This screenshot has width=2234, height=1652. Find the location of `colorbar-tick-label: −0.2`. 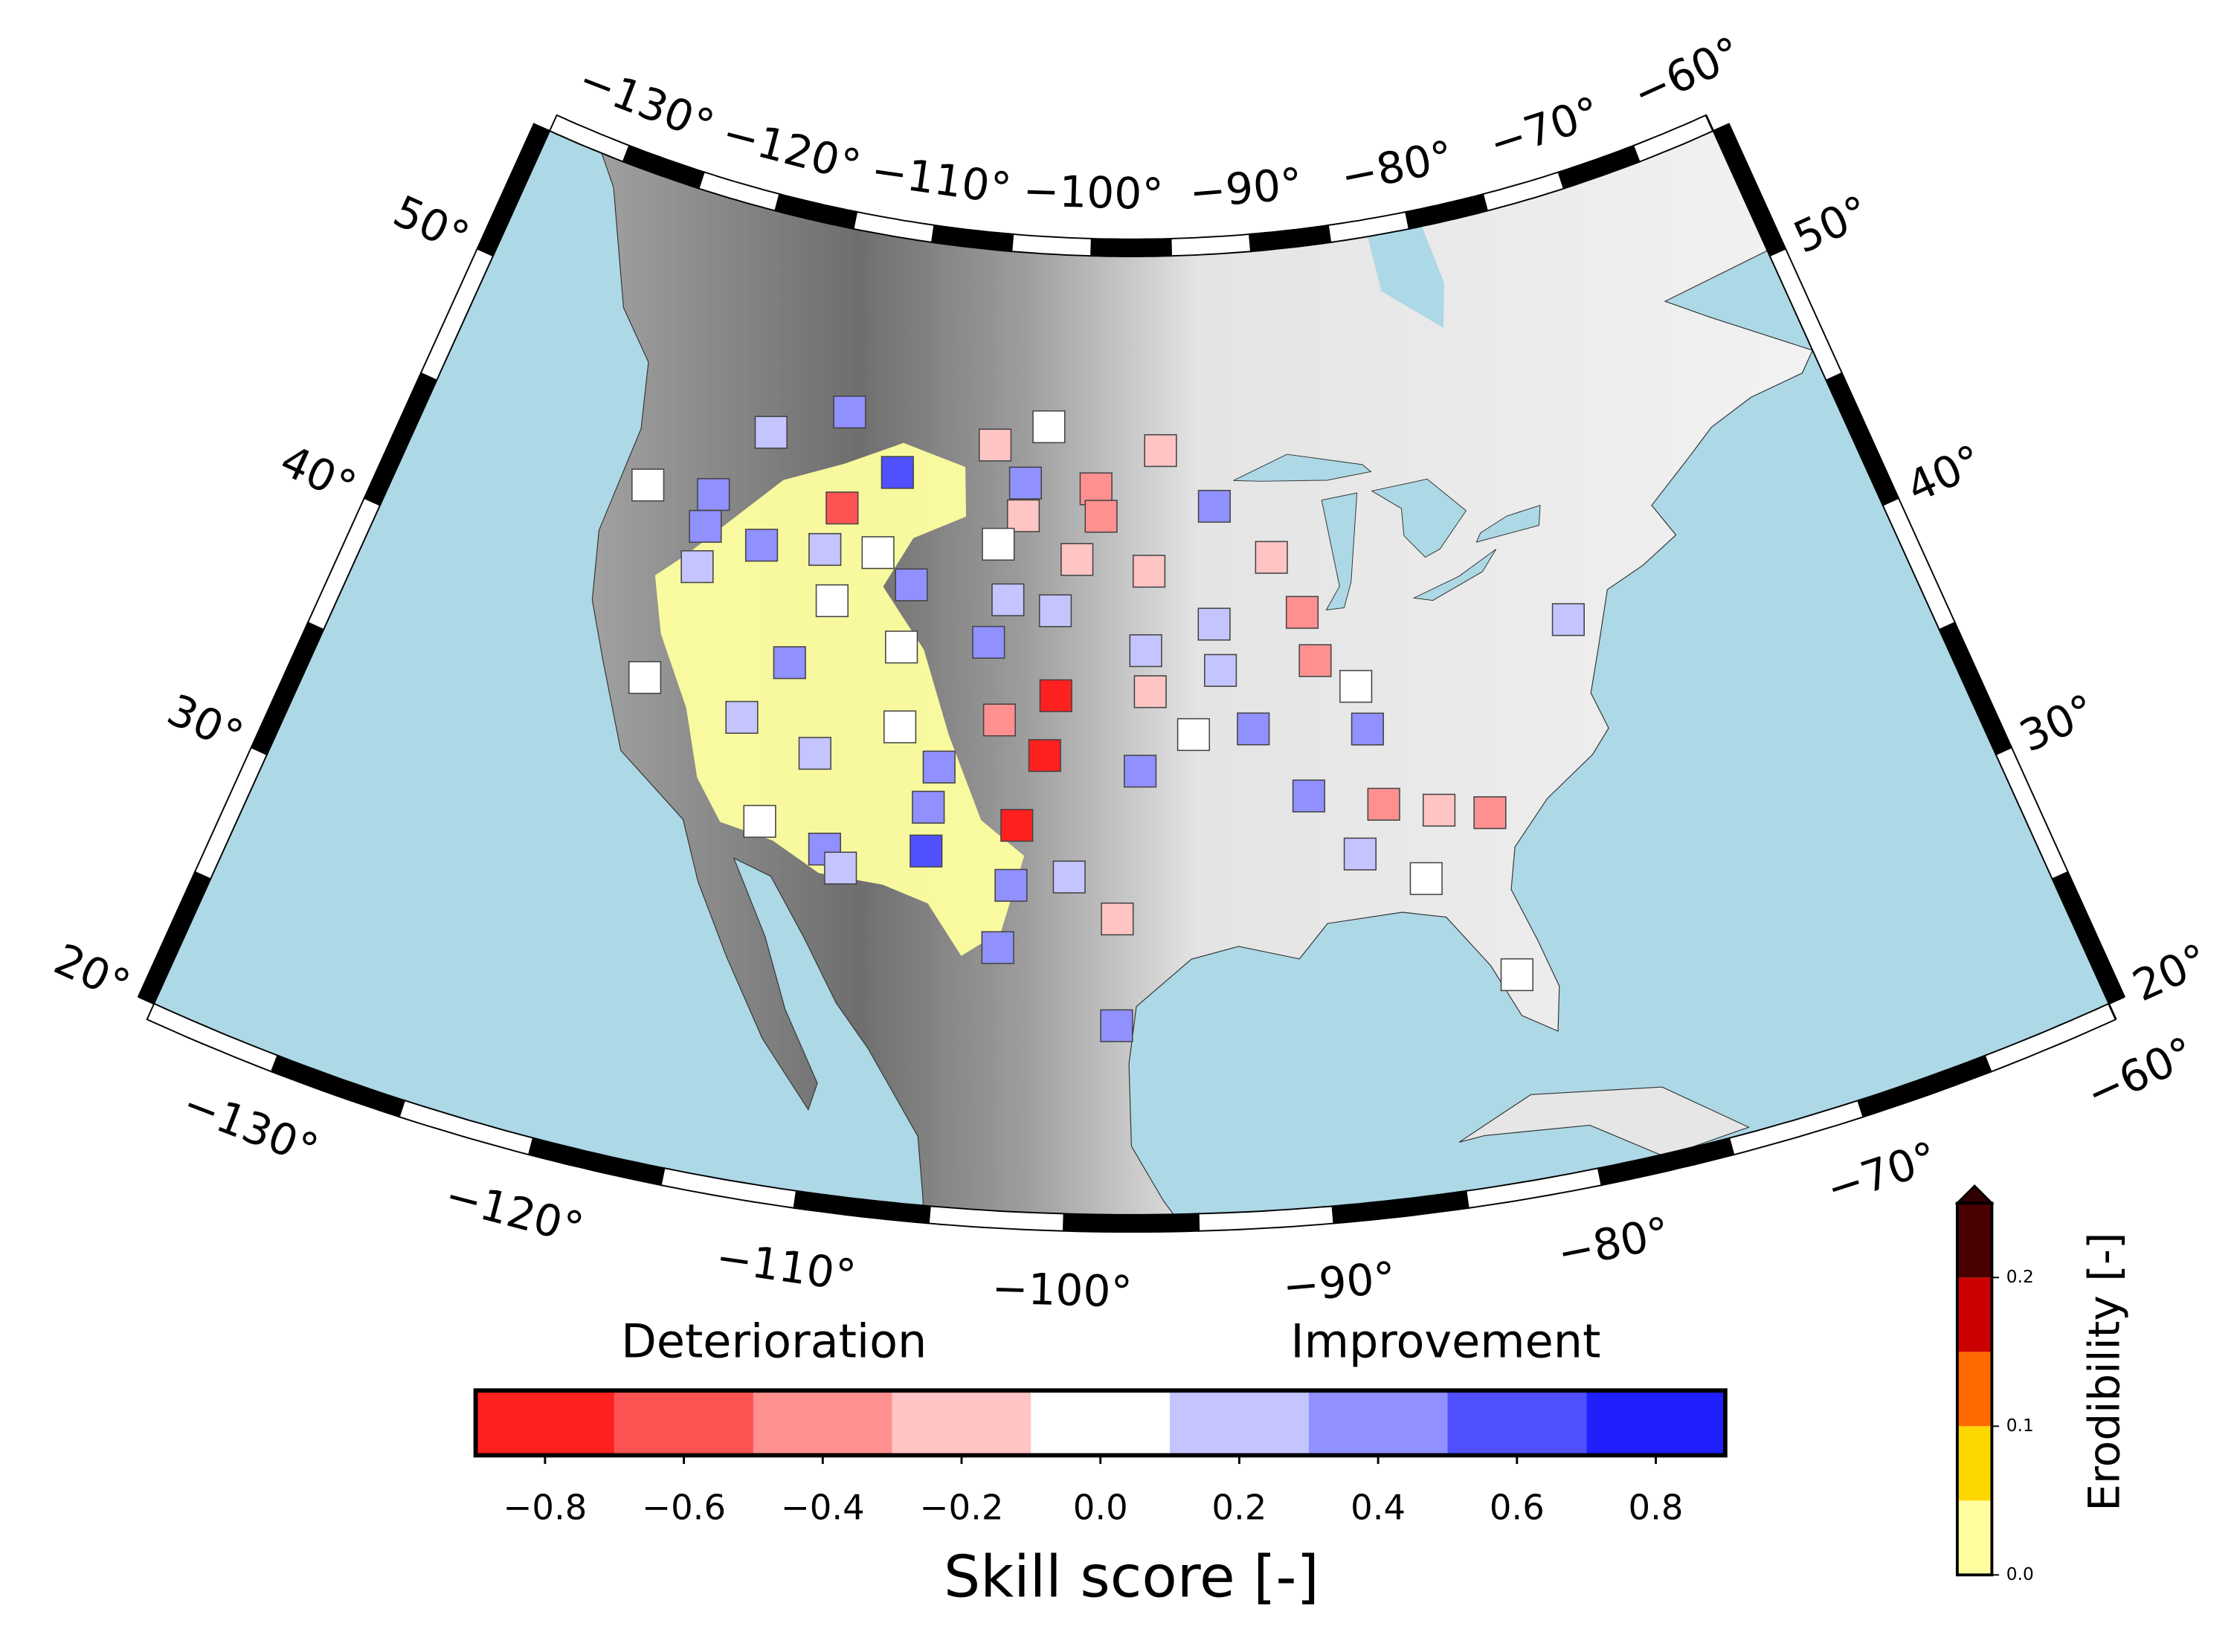

colorbar-tick-label: −0.2 is located at coordinates (962, 1508).